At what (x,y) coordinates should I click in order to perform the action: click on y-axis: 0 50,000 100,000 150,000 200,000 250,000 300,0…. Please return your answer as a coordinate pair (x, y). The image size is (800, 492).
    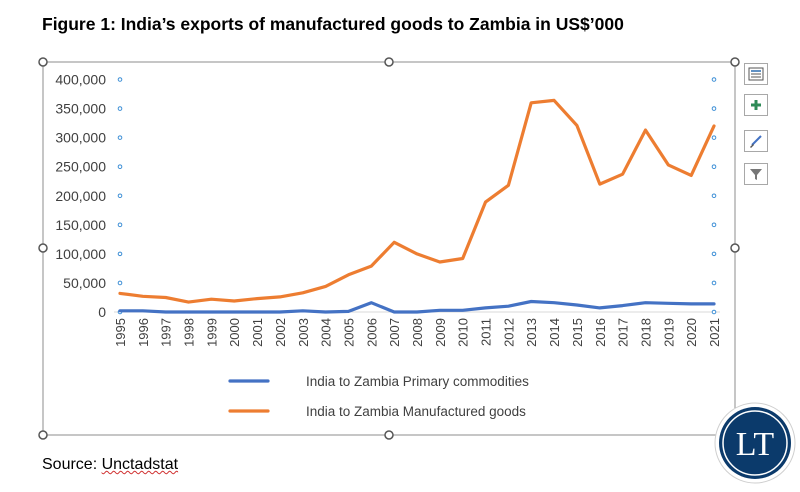
    Looking at the image, I should click on (80, 196).